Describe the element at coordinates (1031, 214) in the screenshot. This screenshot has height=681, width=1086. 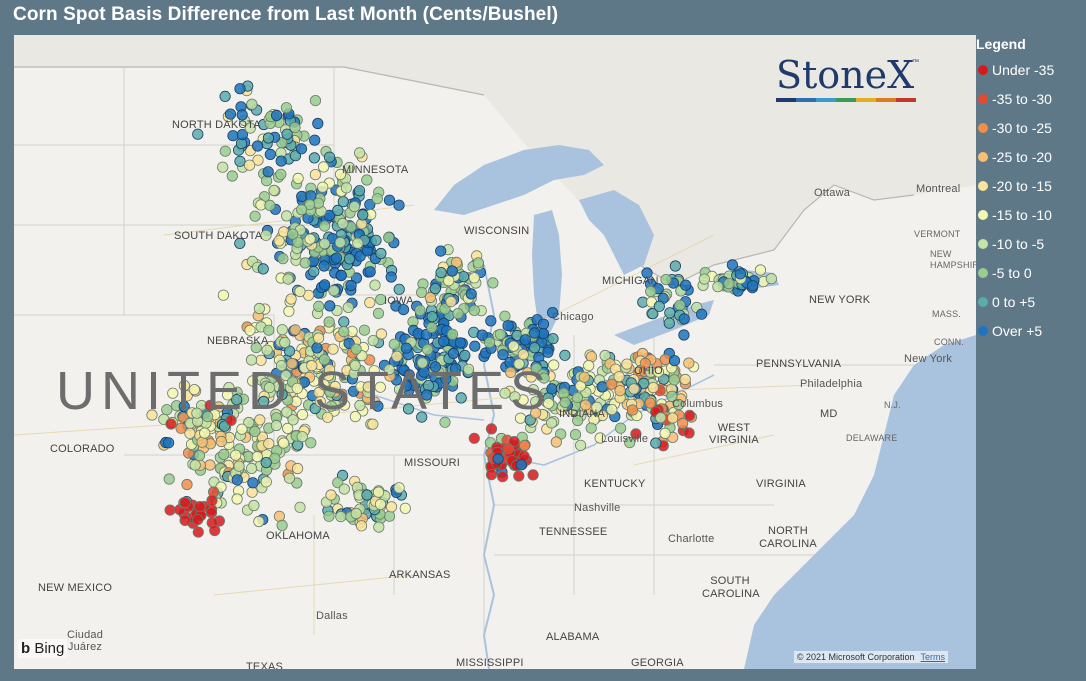
I see `legend-item: -15 to -10` at that location.